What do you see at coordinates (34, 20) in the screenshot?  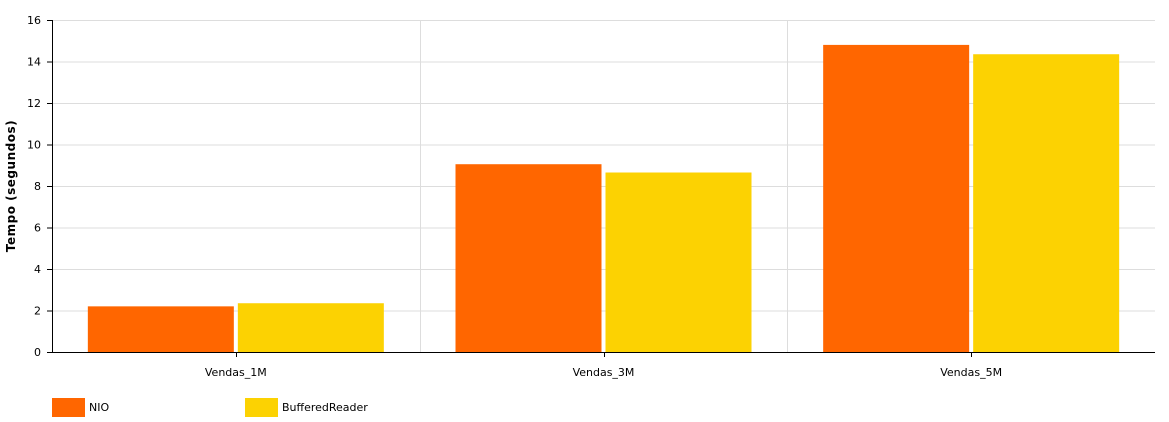 I see `y-tick-label: 16` at bounding box center [34, 20].